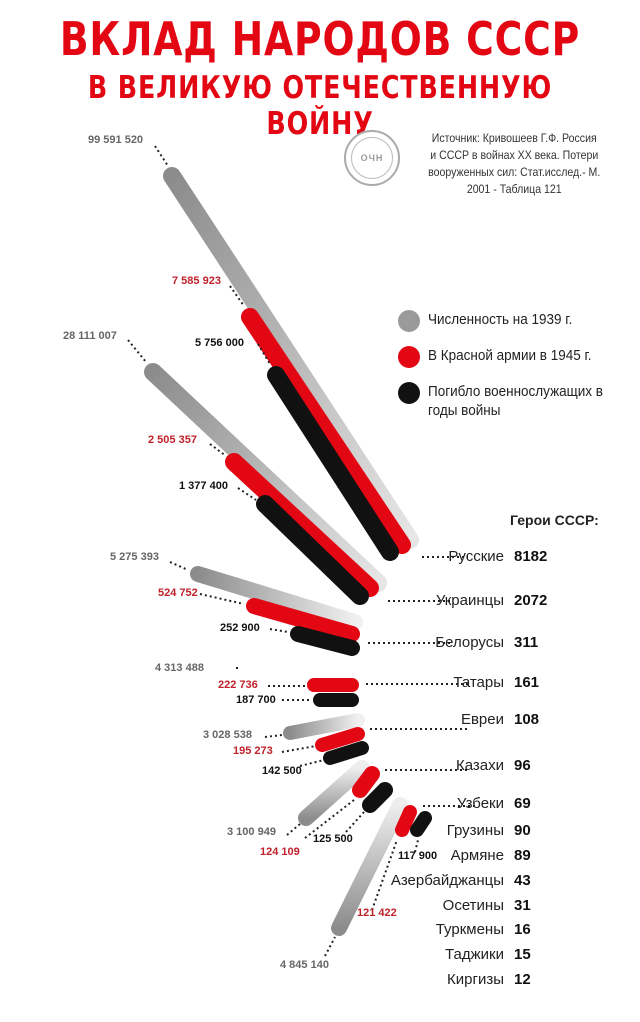  I want to click on hero-row-belarusians: Белорусы 311, so click(487, 642).